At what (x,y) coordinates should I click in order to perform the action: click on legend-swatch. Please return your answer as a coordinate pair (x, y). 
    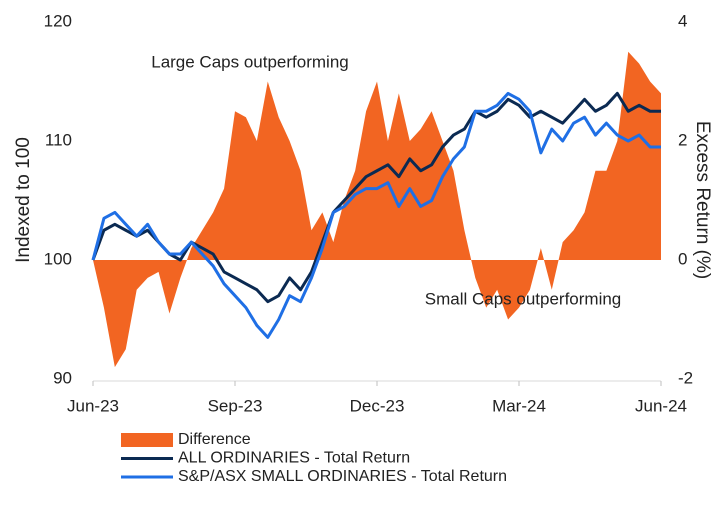
    Looking at the image, I should click on (147, 440).